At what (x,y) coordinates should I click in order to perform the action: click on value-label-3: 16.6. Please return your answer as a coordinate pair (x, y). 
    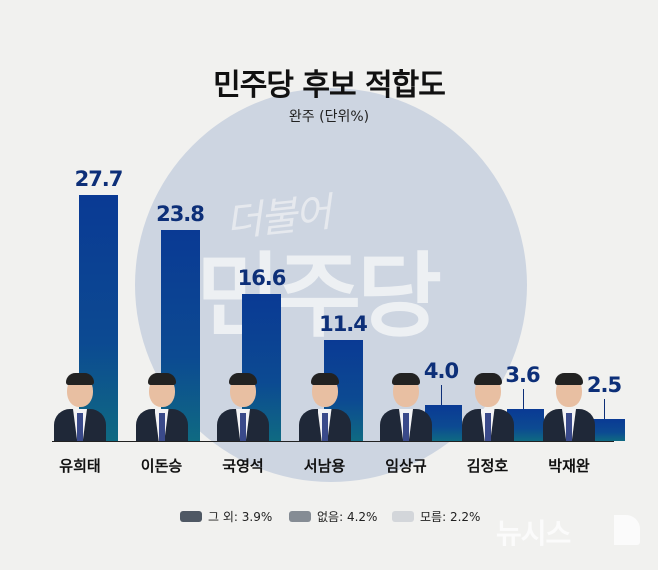
    Looking at the image, I should click on (262, 278).